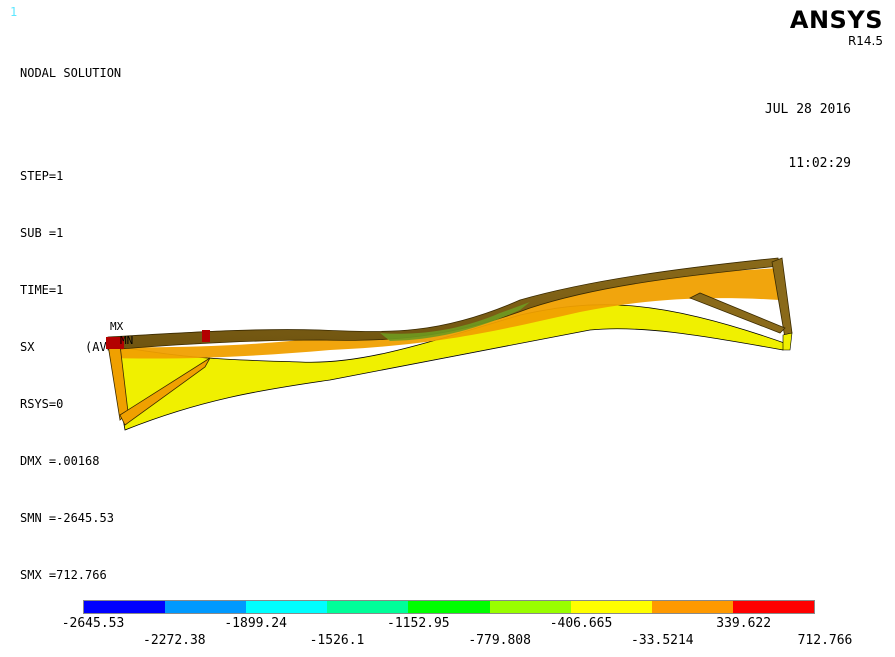 This screenshot has height=657, width=895. What do you see at coordinates (63, 575) in the screenshot?
I see `smx-label: SMX =712.766` at bounding box center [63, 575].